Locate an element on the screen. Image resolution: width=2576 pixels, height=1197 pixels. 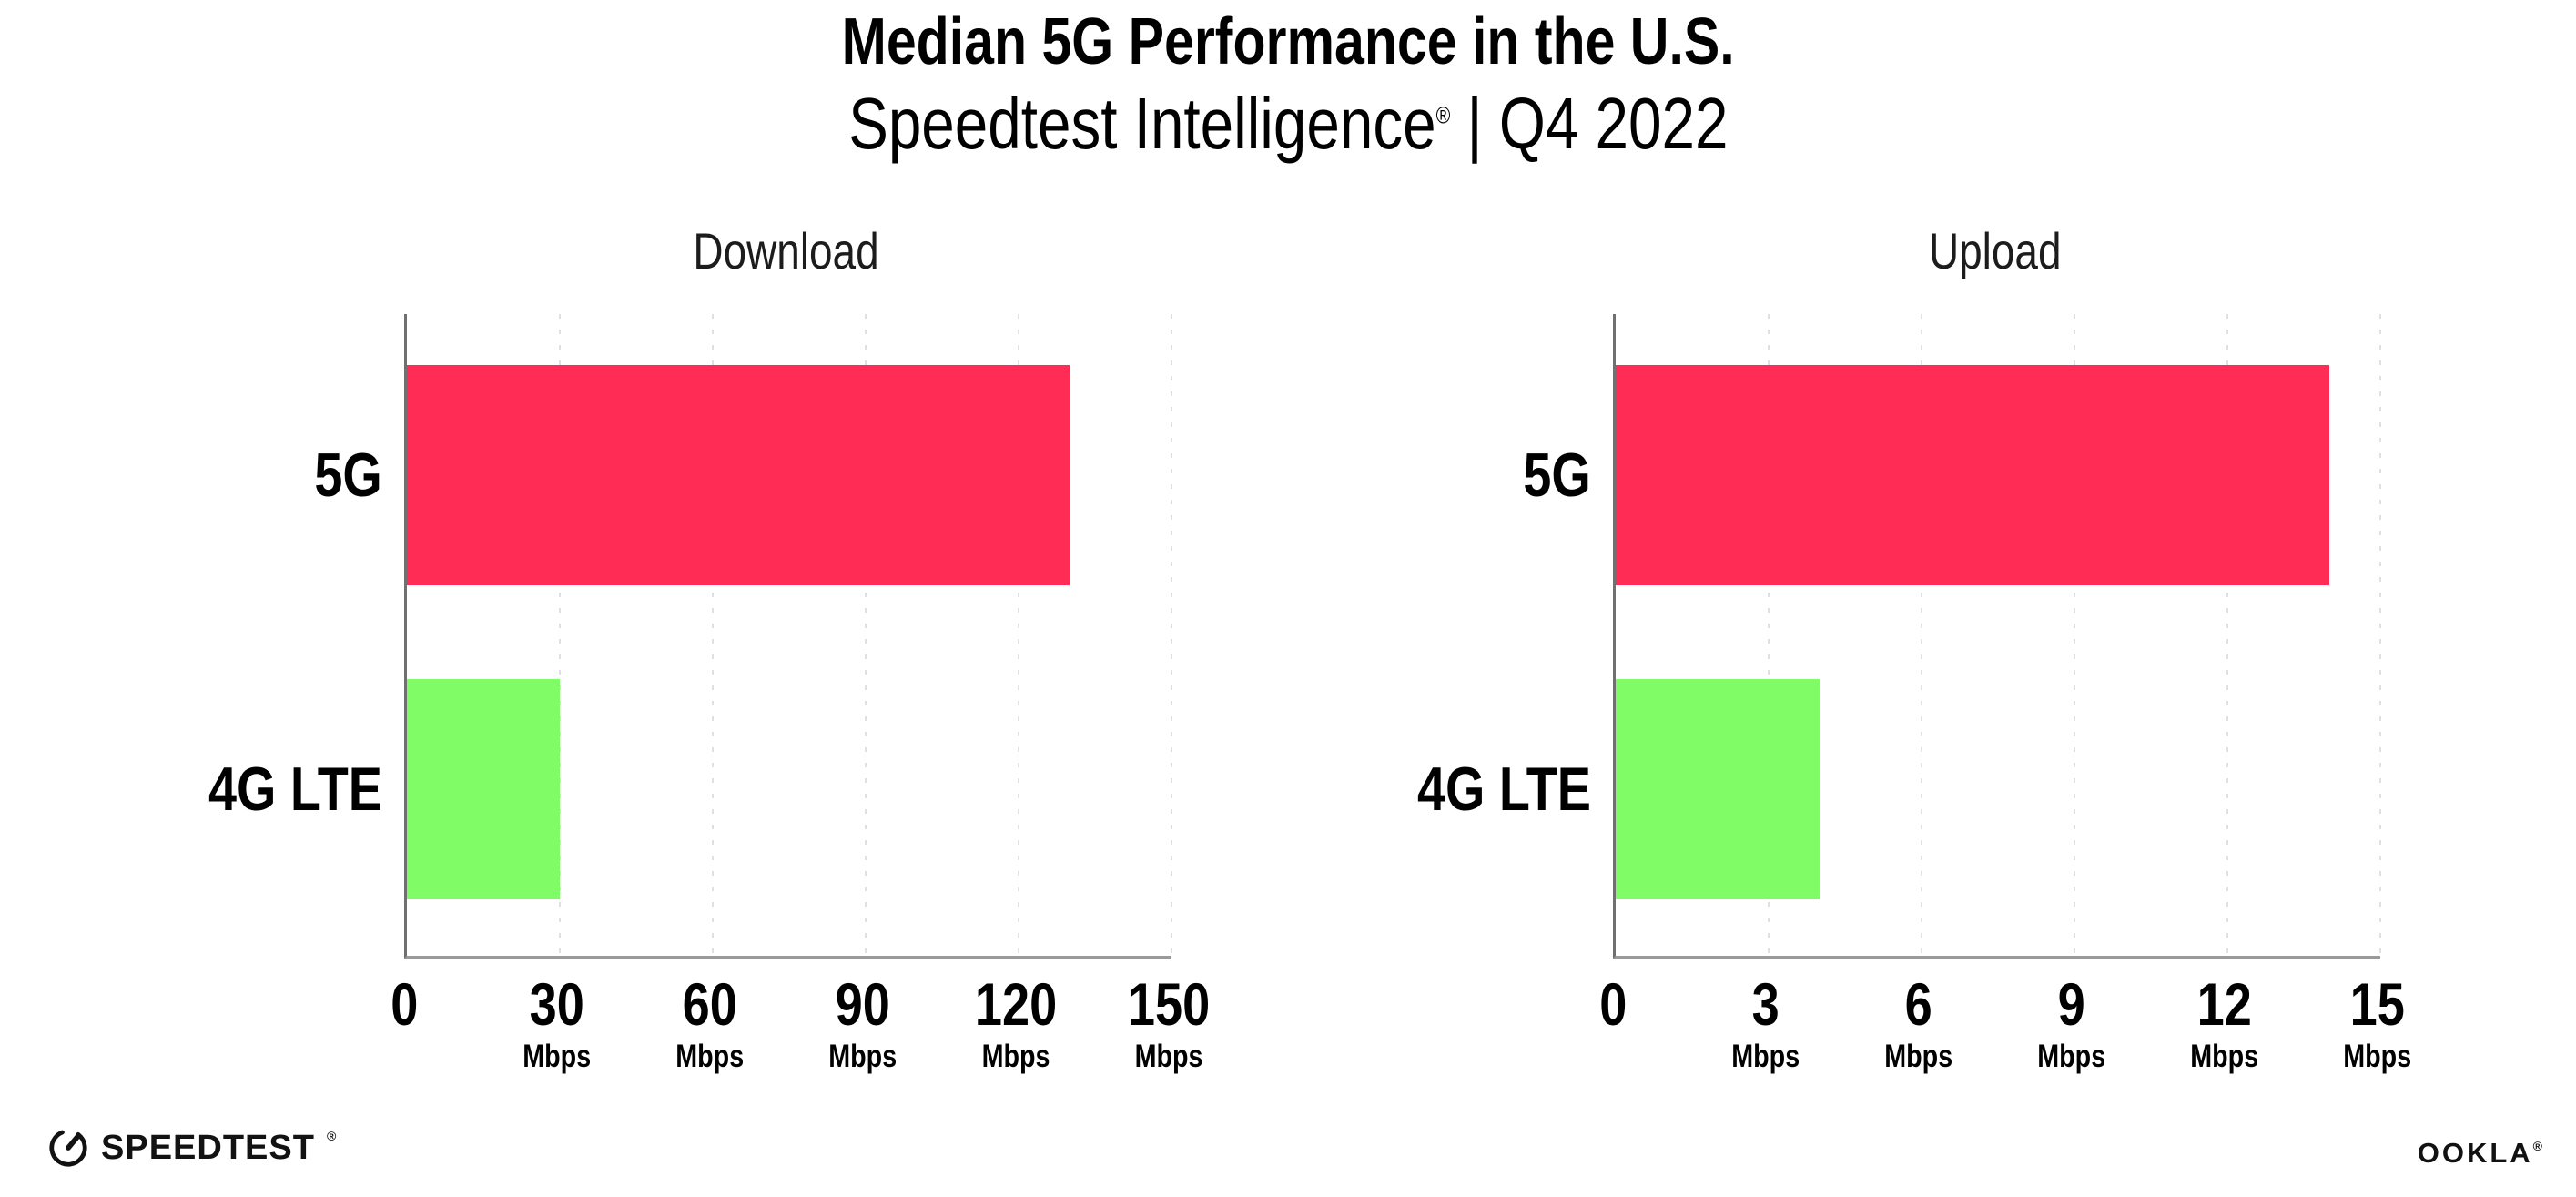
x-tick-60: 60 Mbps is located at coordinates (710, 1024).